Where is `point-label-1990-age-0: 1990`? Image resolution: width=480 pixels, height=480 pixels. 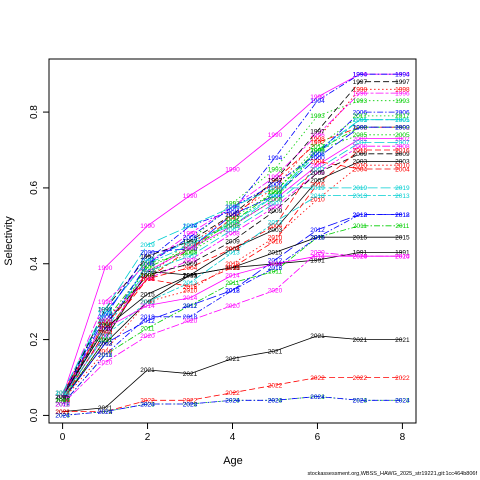 point-label-1990-age-0: 1990 is located at coordinates (62, 397).